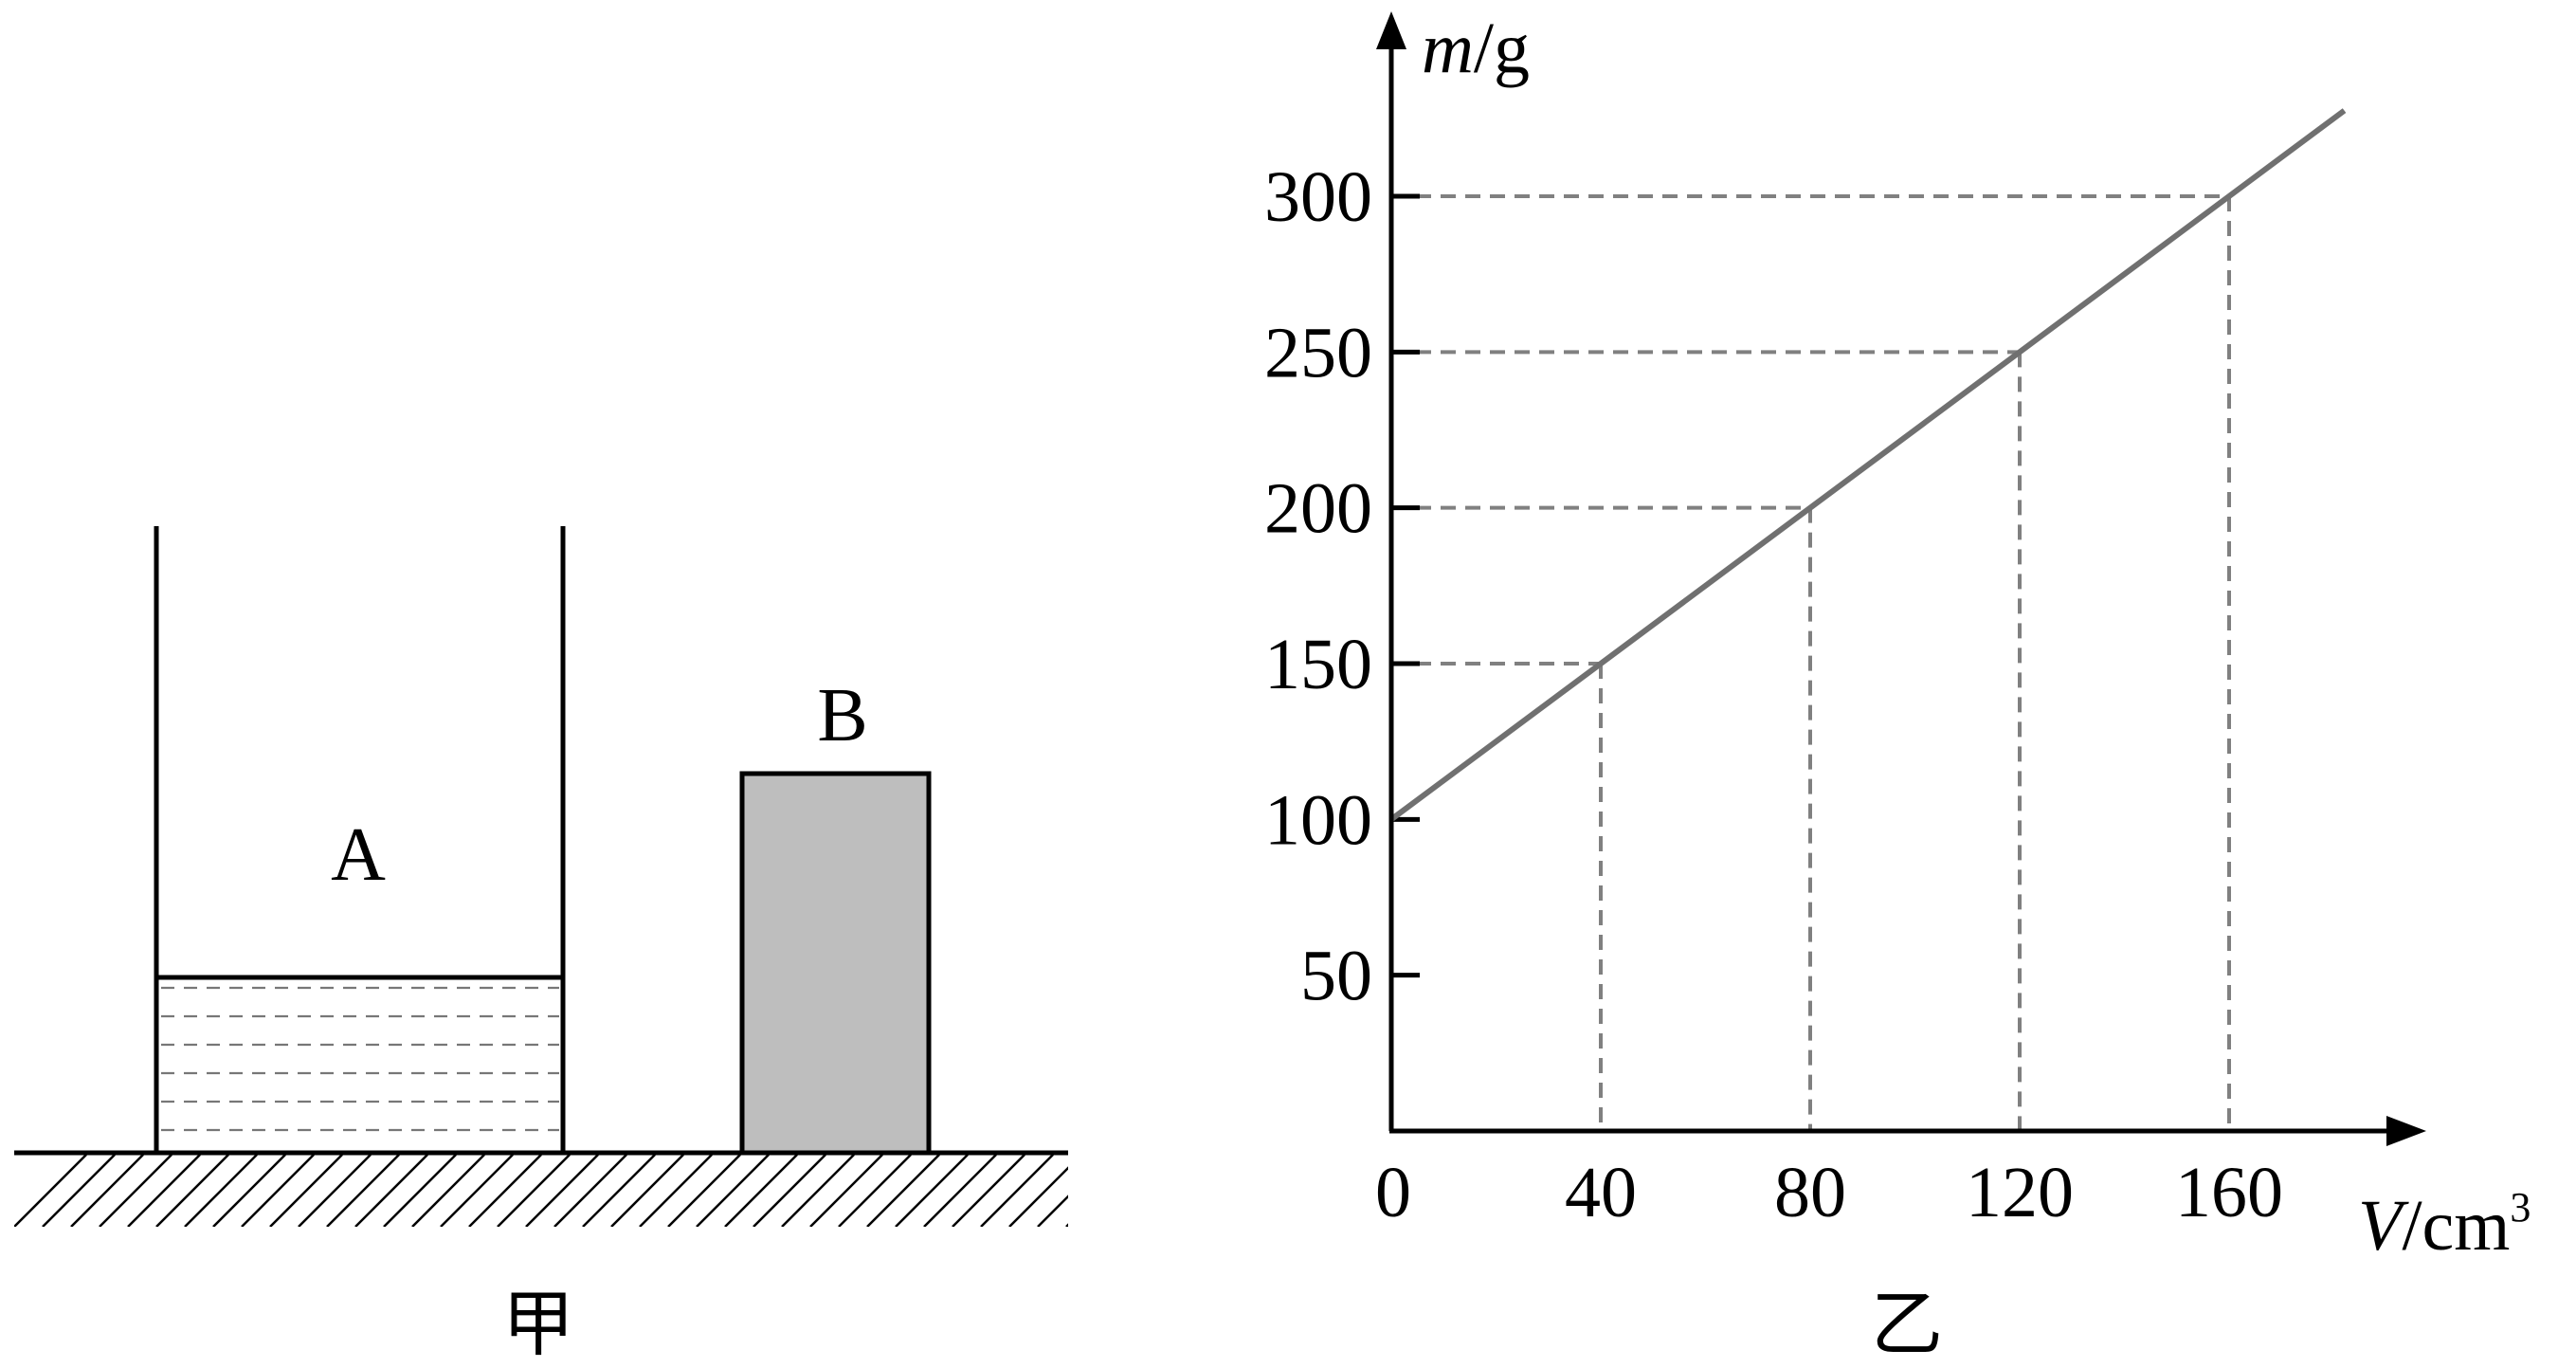  What do you see at coordinates (1924, 1192) in the screenshot?
I see `x-tick-labels: 40 80 120 160` at bounding box center [1924, 1192].